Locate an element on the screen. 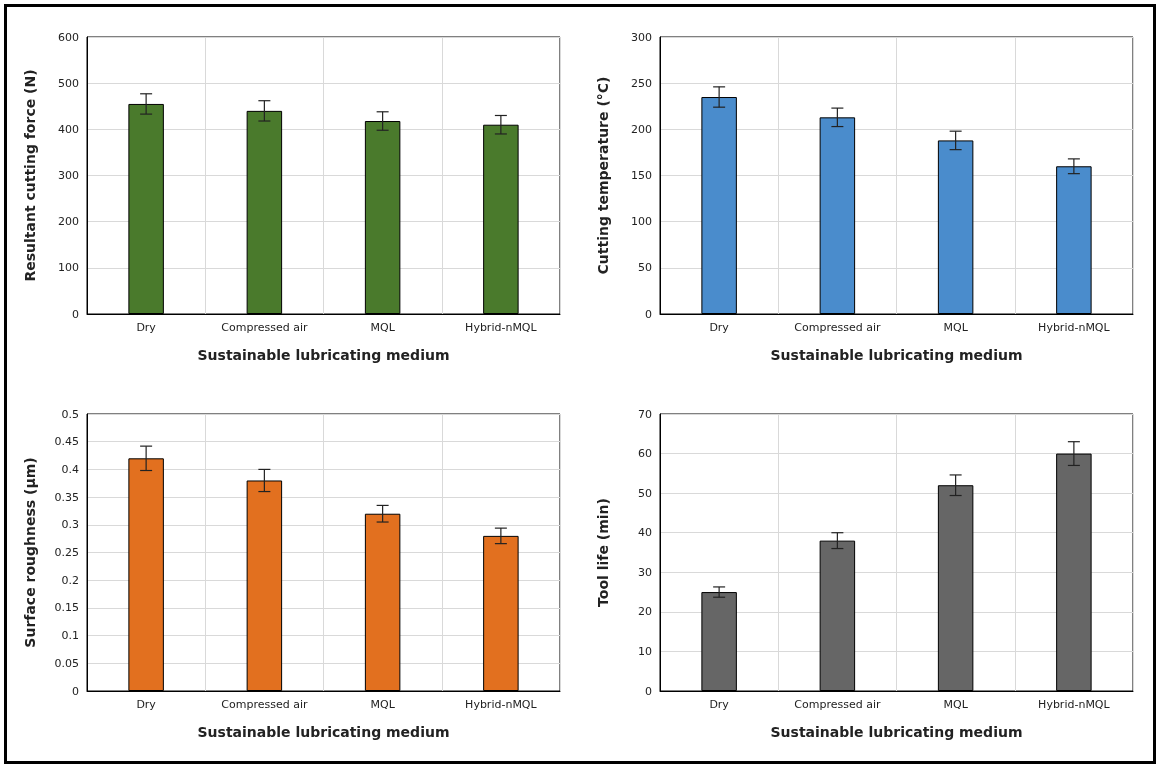  y-tick-label: 250 is located at coordinates (641, 83).